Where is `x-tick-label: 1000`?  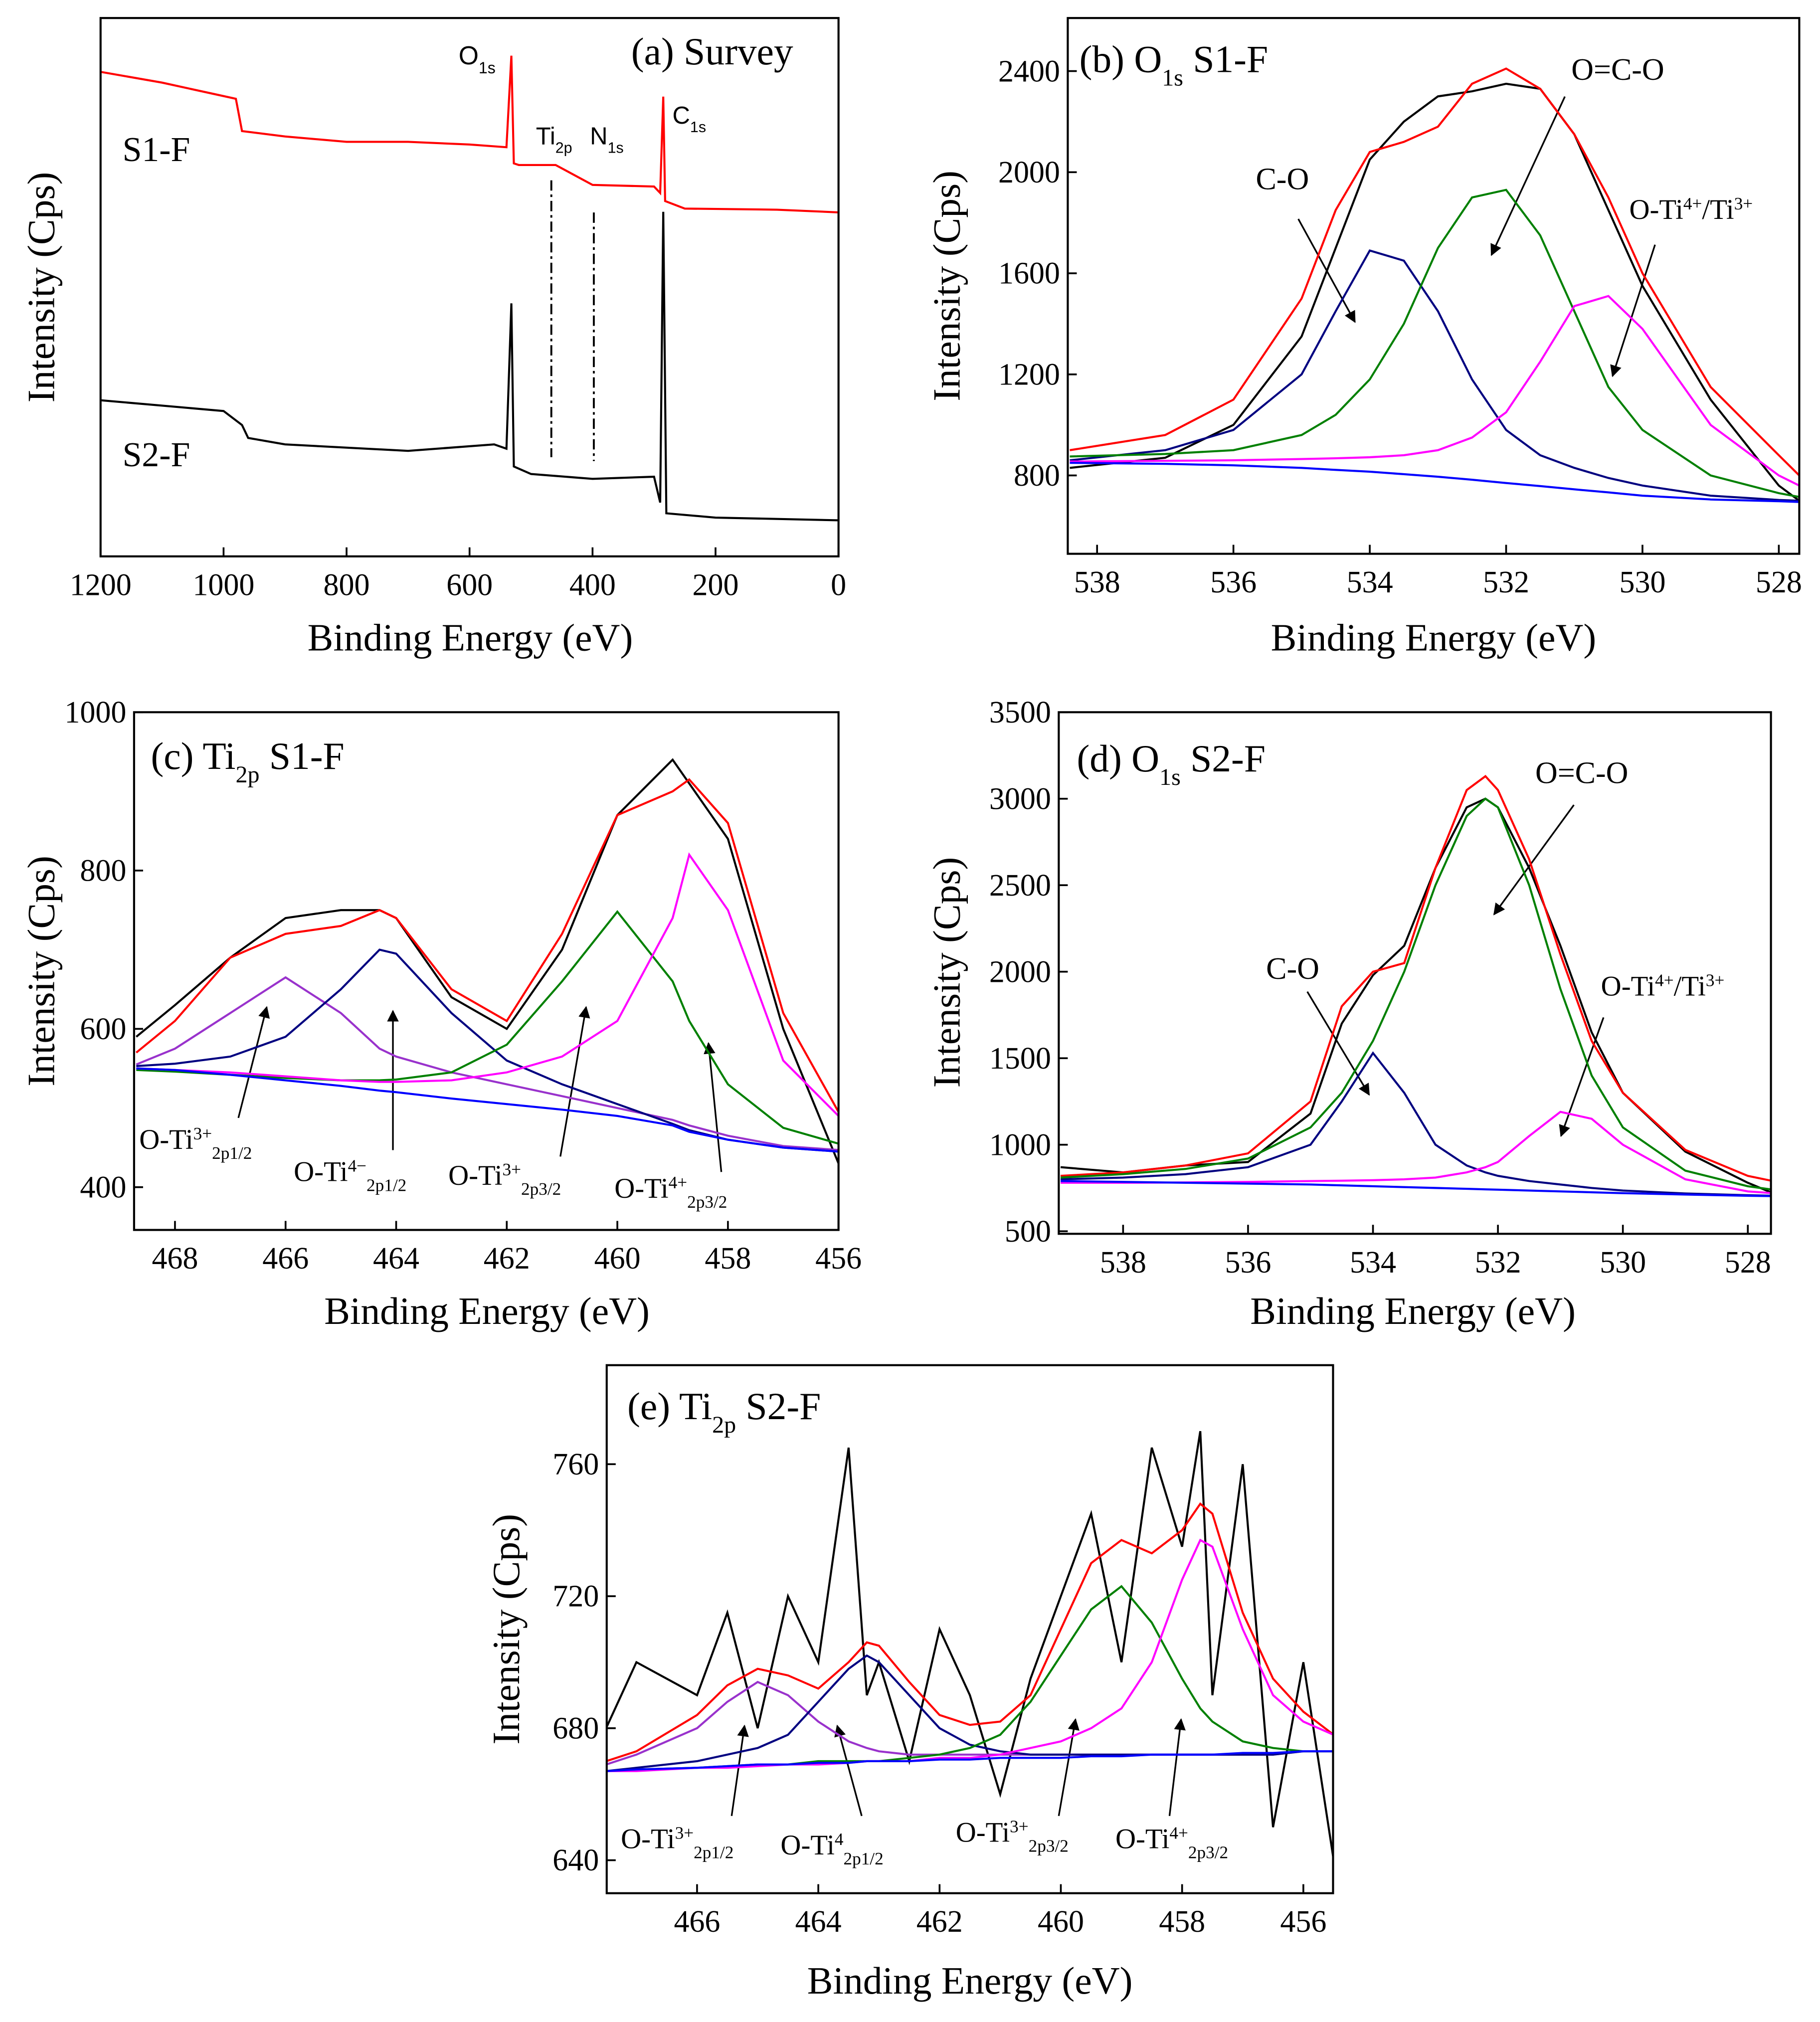
x-tick-label: 1000 is located at coordinates (223, 585).